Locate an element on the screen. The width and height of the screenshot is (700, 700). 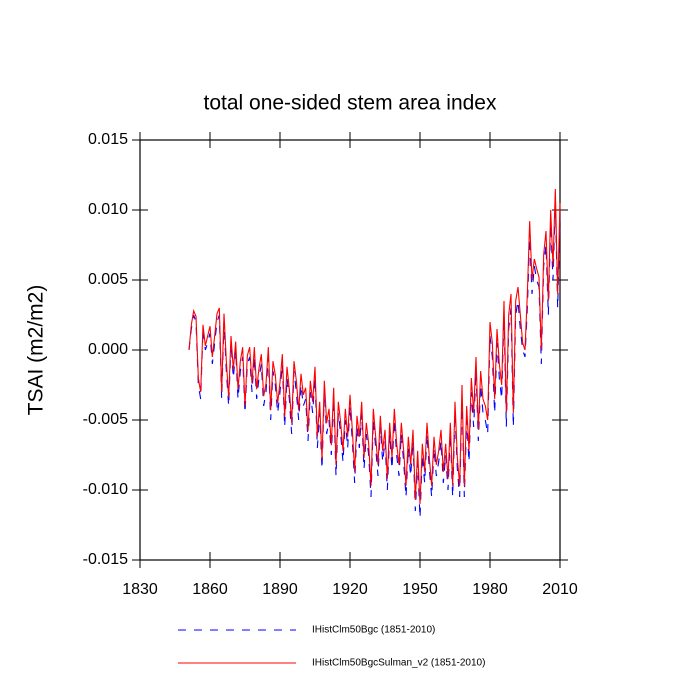
legend-label: IHistClm50BgcSulman_v2 (1851-2010) is located at coordinates (398, 663).